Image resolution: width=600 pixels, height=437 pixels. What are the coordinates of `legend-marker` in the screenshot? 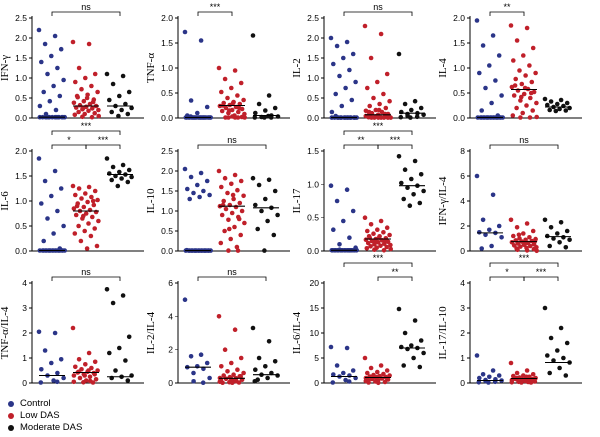 It's located at (11, 428).